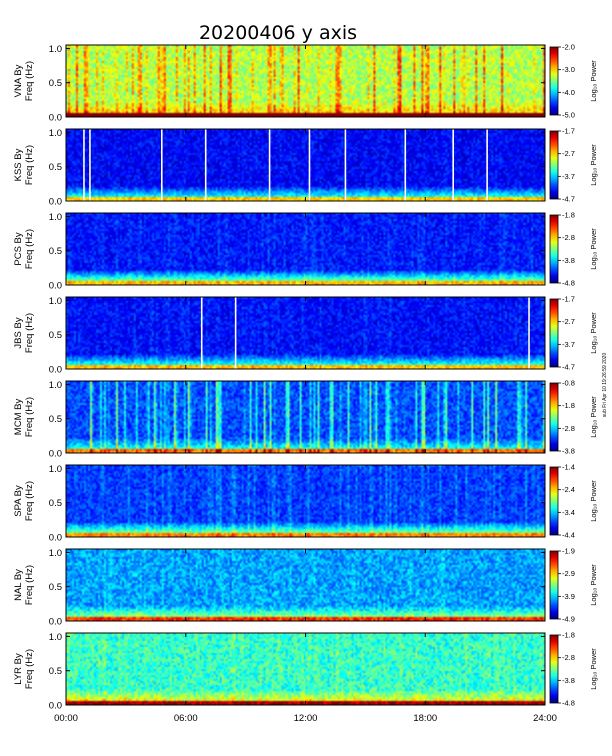 The width and height of the screenshot is (612, 756). Describe the element at coordinates (568, 299) in the screenshot. I see `colorbar-tick-label: -1.7` at that location.